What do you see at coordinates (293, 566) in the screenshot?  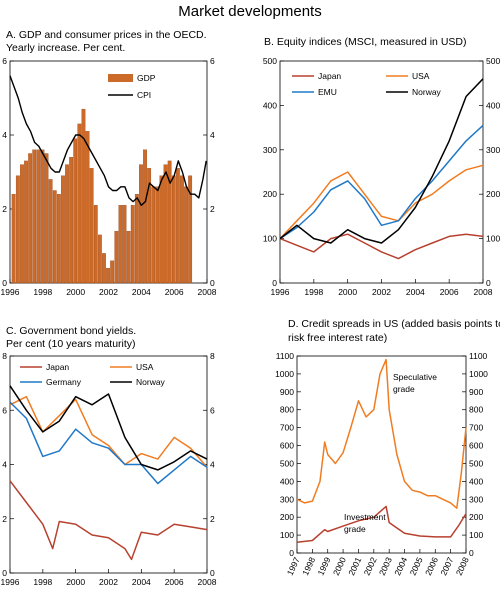 I see `x-tick-label: 1997` at bounding box center [293, 566].